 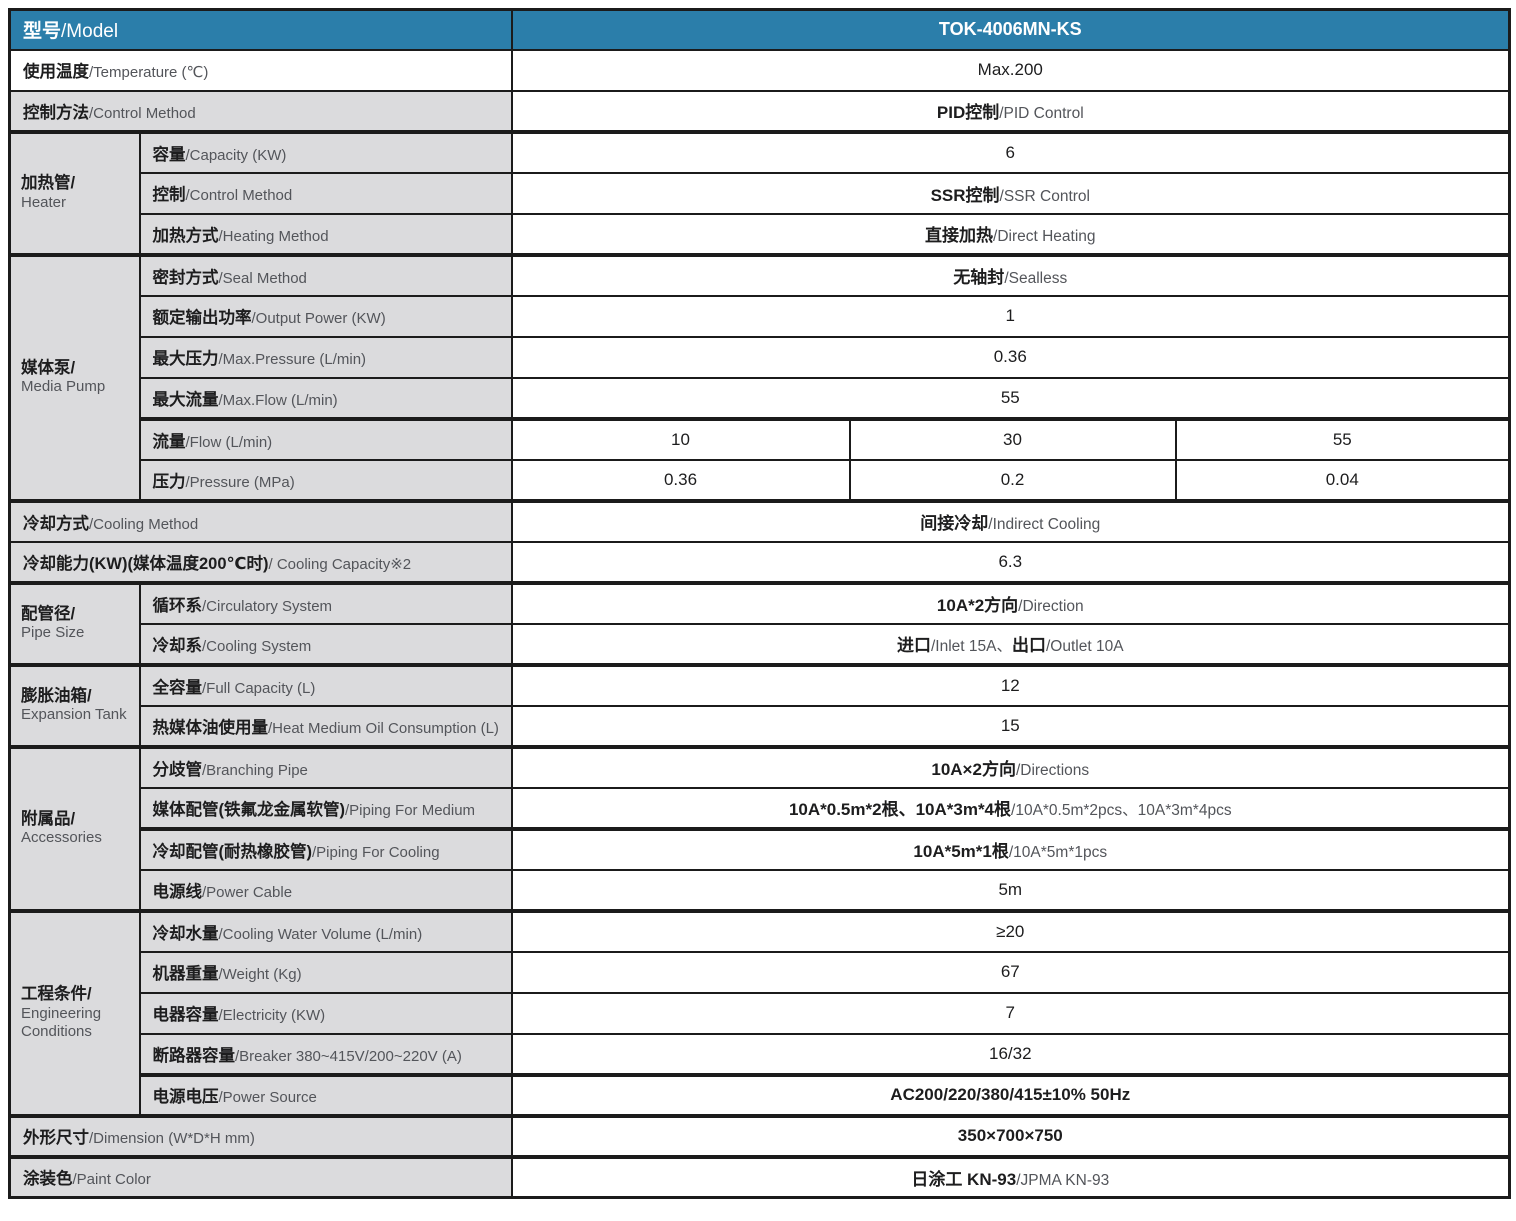 What do you see at coordinates (1010, 111) in the screenshot?
I see `value-cell: PID控制/PID Control` at bounding box center [1010, 111].